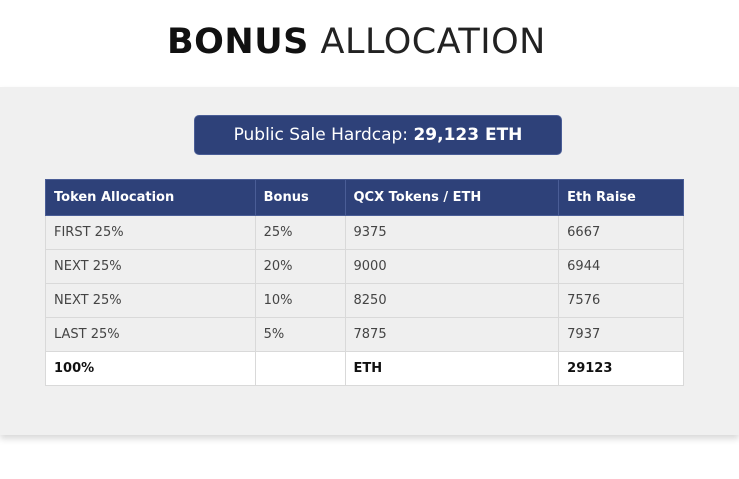 This screenshot has width=739, height=479. Describe the element at coordinates (452, 266) in the screenshot. I see `cell-tokens: 9000` at that location.